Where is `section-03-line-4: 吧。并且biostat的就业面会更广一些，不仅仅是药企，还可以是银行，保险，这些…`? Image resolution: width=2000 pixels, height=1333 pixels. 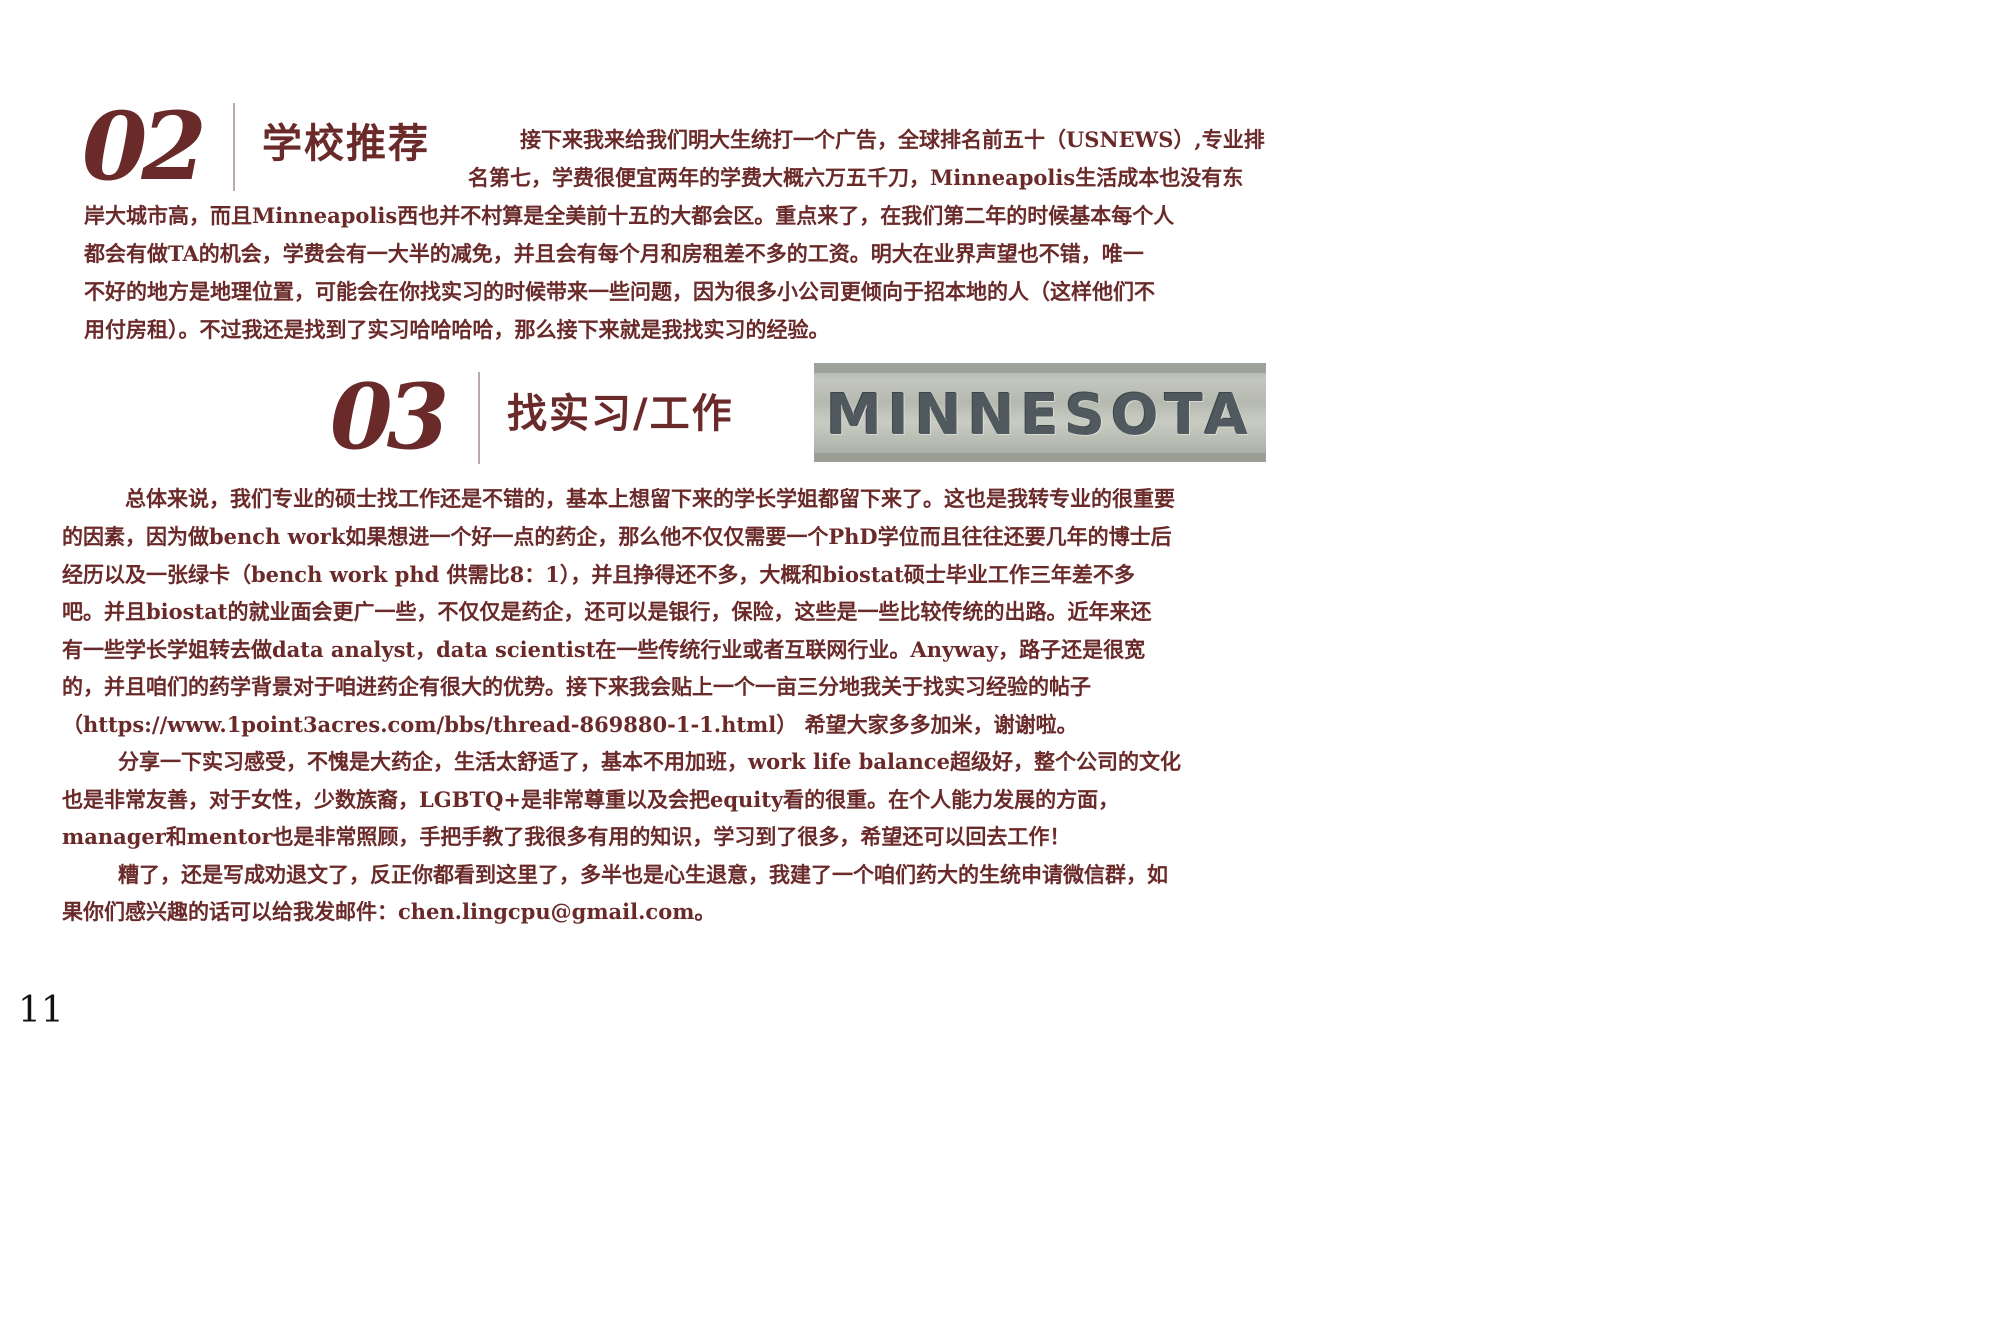
section-03-line-4: 吧。并且biostat的就业面会更广一些，不仅仅是药企，还可以是银行，保险，这些… is located at coordinates (607, 611).